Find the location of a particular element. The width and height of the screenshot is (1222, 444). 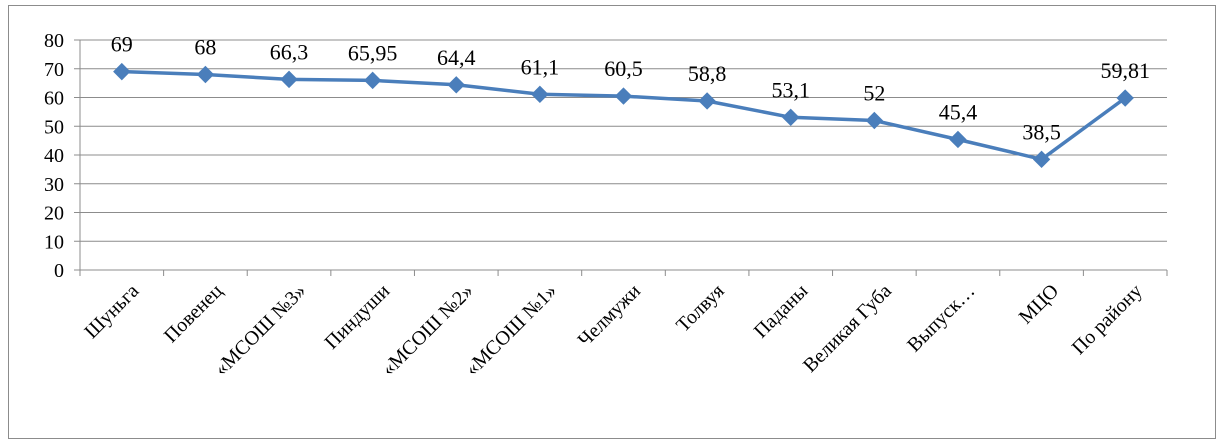

y-tick-label: 80 is located at coordinates (54, 41).